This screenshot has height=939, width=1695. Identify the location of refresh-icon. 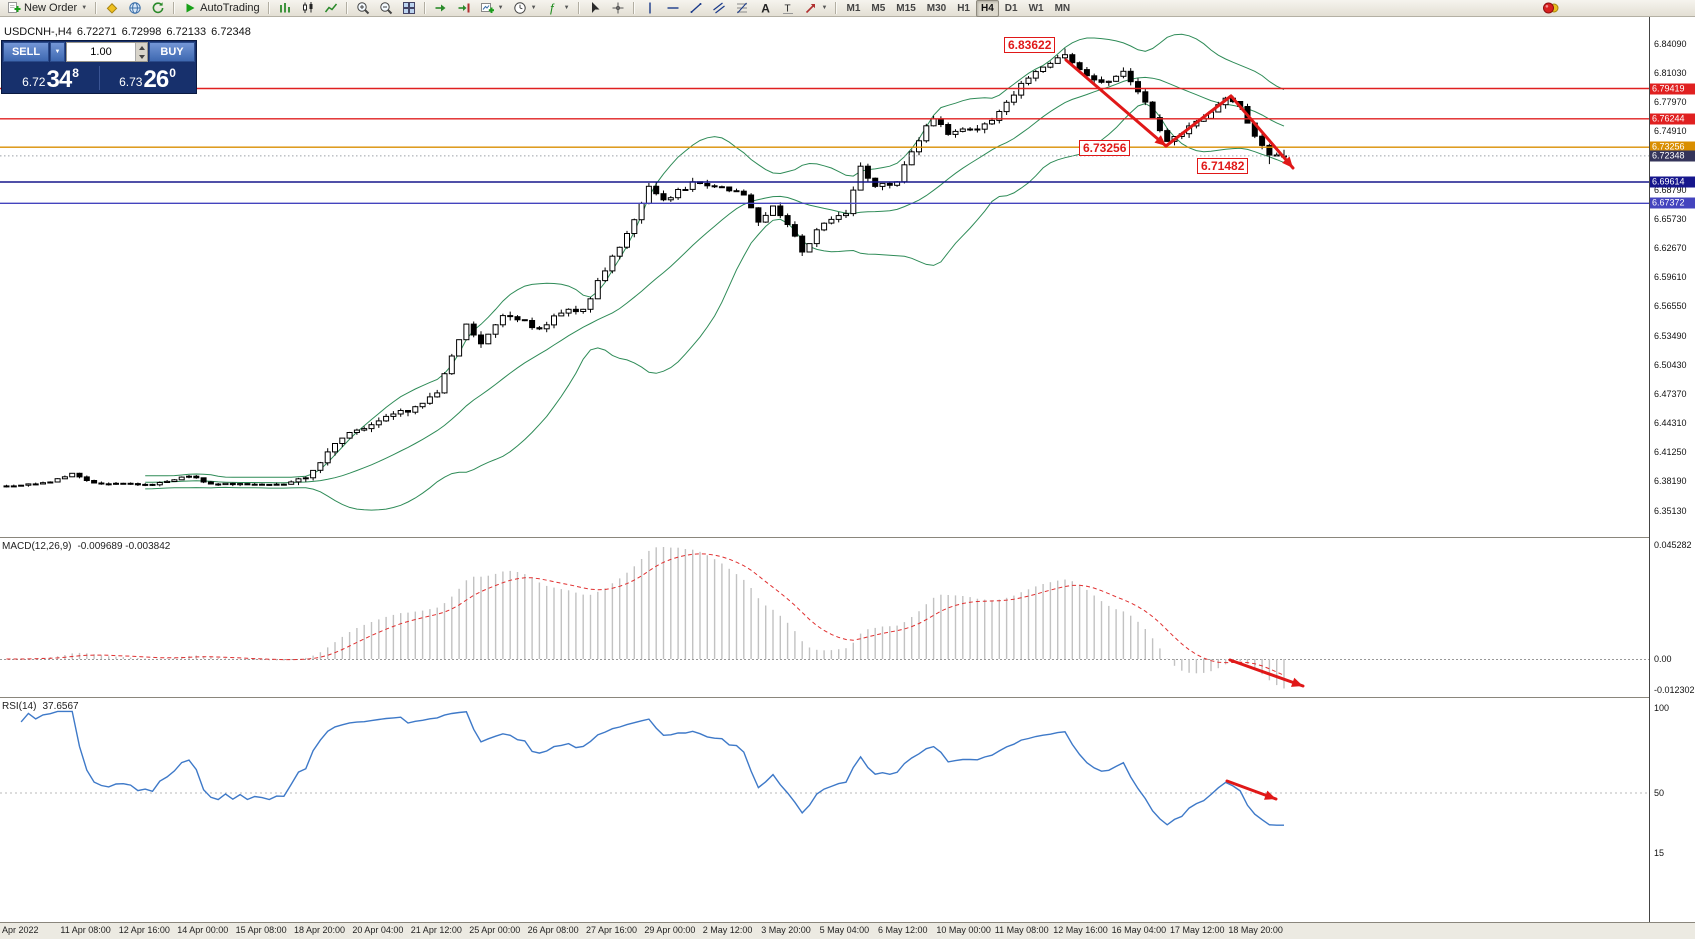
(158, 8).